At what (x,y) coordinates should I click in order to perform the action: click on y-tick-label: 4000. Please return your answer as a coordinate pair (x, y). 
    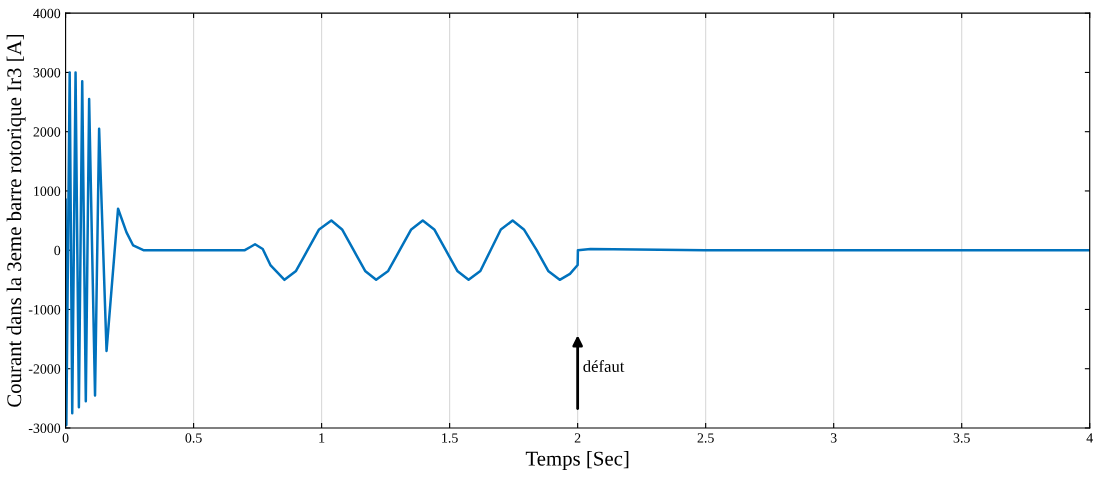
    Looking at the image, I should click on (47, 13).